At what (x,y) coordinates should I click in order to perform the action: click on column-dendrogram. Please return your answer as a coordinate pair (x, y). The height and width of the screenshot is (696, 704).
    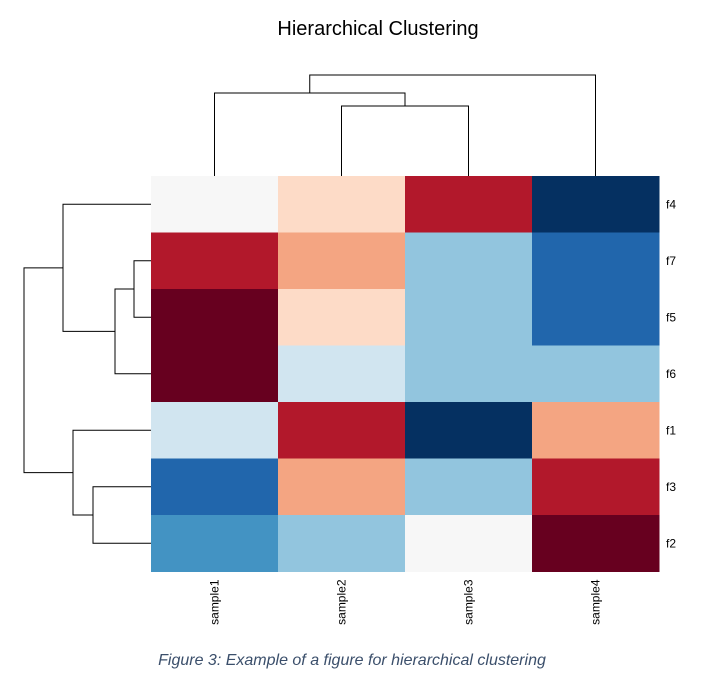
    Looking at the image, I should click on (405, 125).